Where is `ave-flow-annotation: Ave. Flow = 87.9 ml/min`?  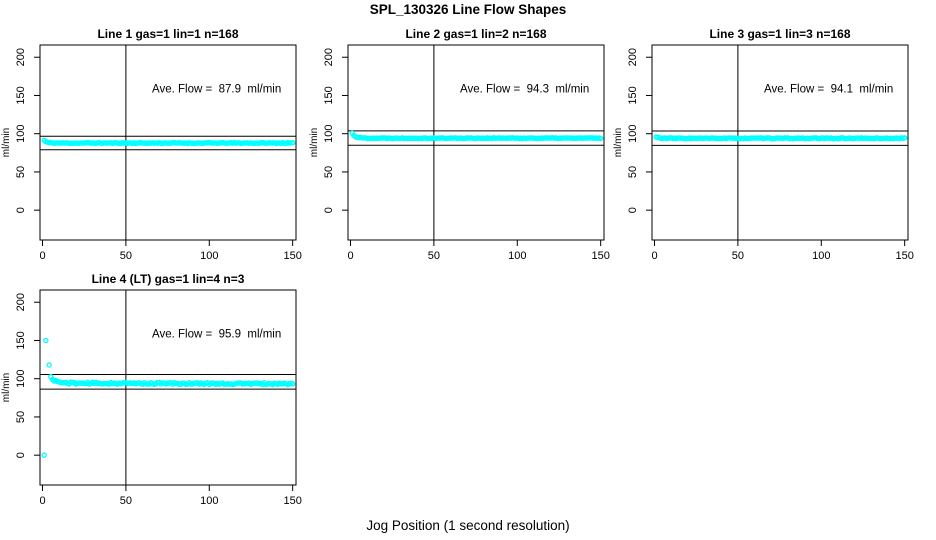 ave-flow-annotation: Ave. Flow = 87.9 ml/min is located at coordinates (216, 89).